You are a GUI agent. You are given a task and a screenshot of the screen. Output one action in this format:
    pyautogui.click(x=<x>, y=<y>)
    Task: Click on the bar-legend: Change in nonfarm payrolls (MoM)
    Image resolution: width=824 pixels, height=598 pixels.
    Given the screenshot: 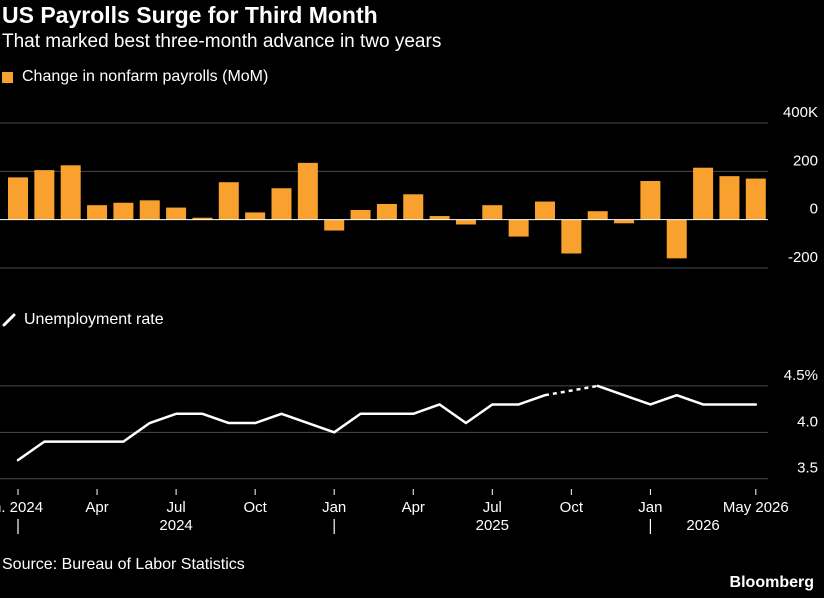 What is the action you would take?
    pyautogui.click(x=135, y=77)
    